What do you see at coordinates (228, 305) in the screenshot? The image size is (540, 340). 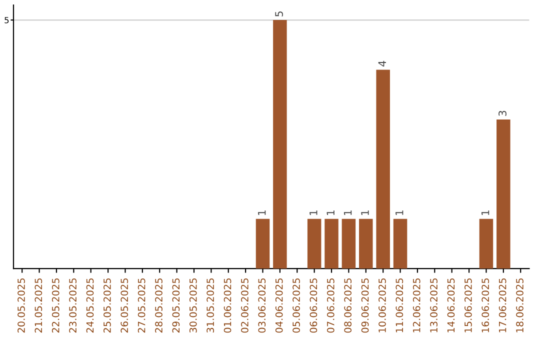 I see `x-tick-label: 01.06.2025` at bounding box center [228, 305].